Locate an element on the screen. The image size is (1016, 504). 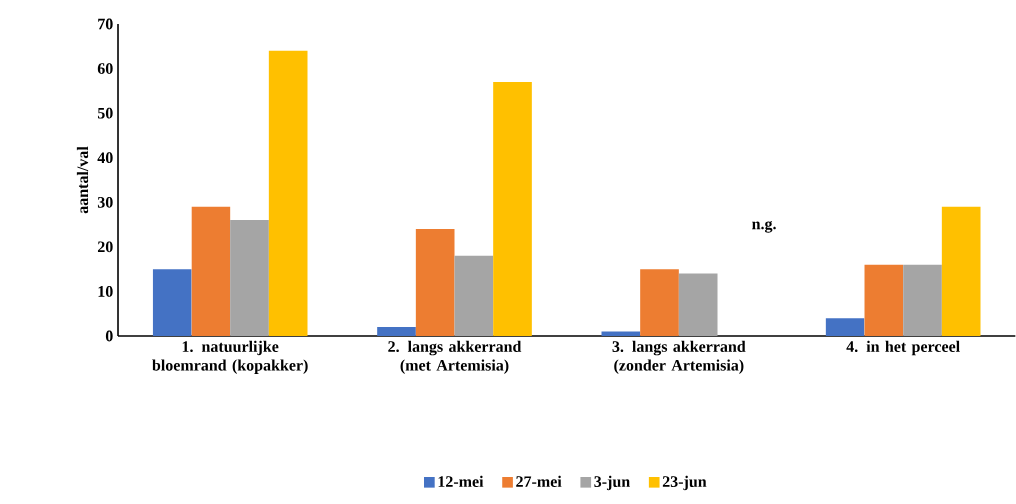
legend-label: 3-jun is located at coordinates (612, 483).